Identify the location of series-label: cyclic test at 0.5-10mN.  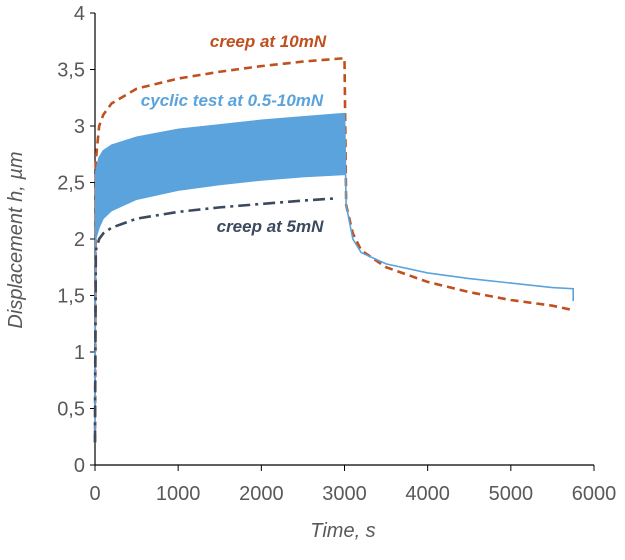
(232, 100).